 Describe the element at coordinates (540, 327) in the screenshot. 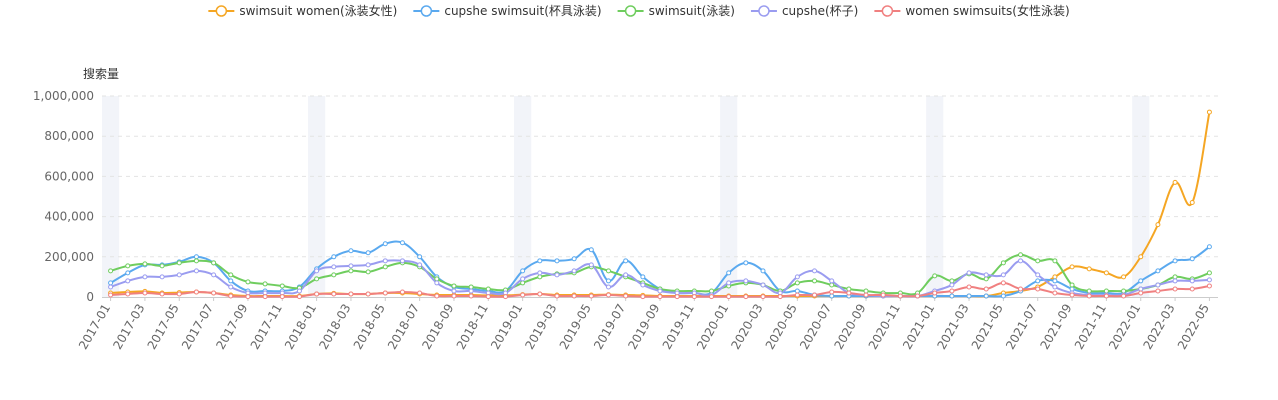

I see `x-tick-label: 2019-03` at that location.